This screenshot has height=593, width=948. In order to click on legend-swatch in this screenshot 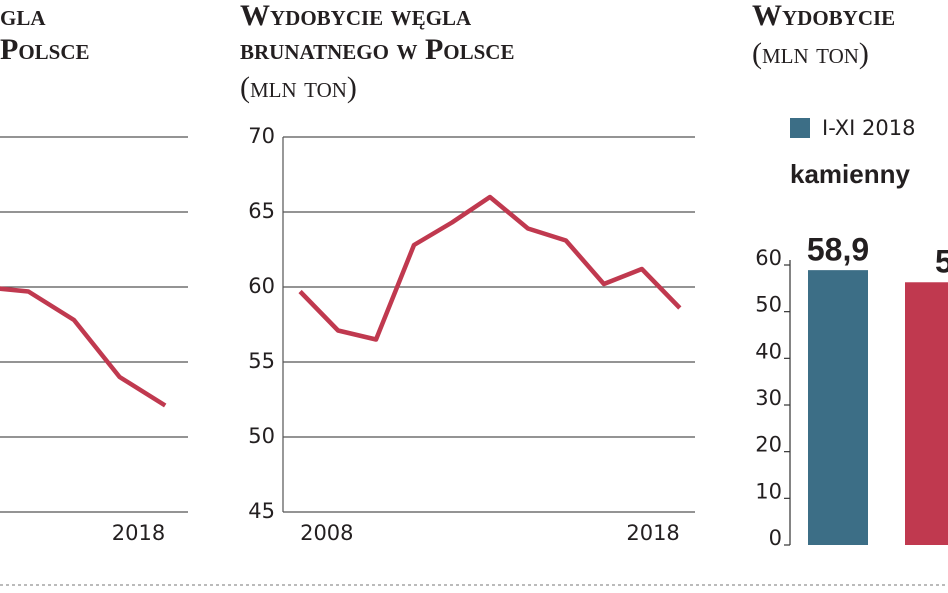, I will do `click(800, 128)`.